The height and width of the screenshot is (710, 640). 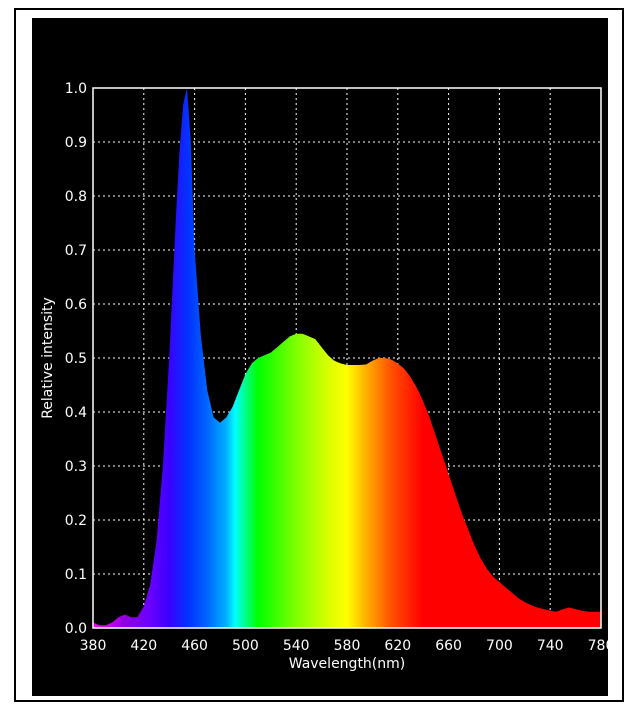 What do you see at coordinates (48, 358) in the screenshot?
I see `y-axis-title: Relative intensity` at bounding box center [48, 358].